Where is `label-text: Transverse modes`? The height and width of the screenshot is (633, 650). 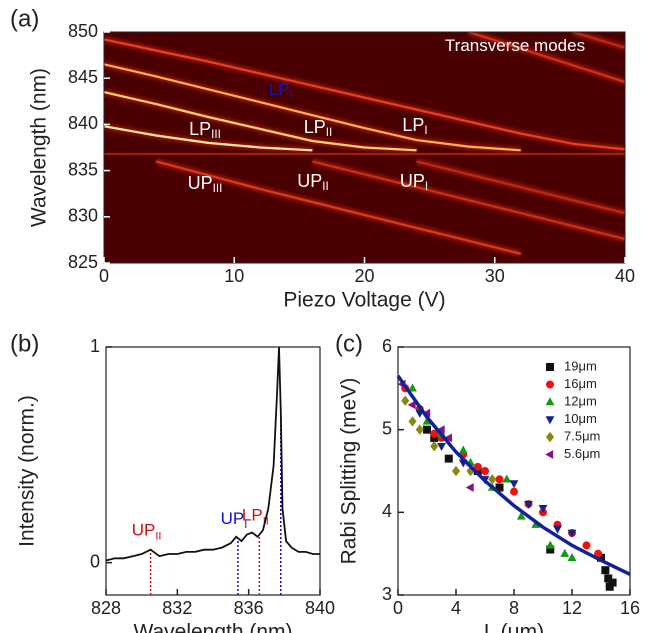
label-text: Transverse modes is located at coordinates (515, 45).